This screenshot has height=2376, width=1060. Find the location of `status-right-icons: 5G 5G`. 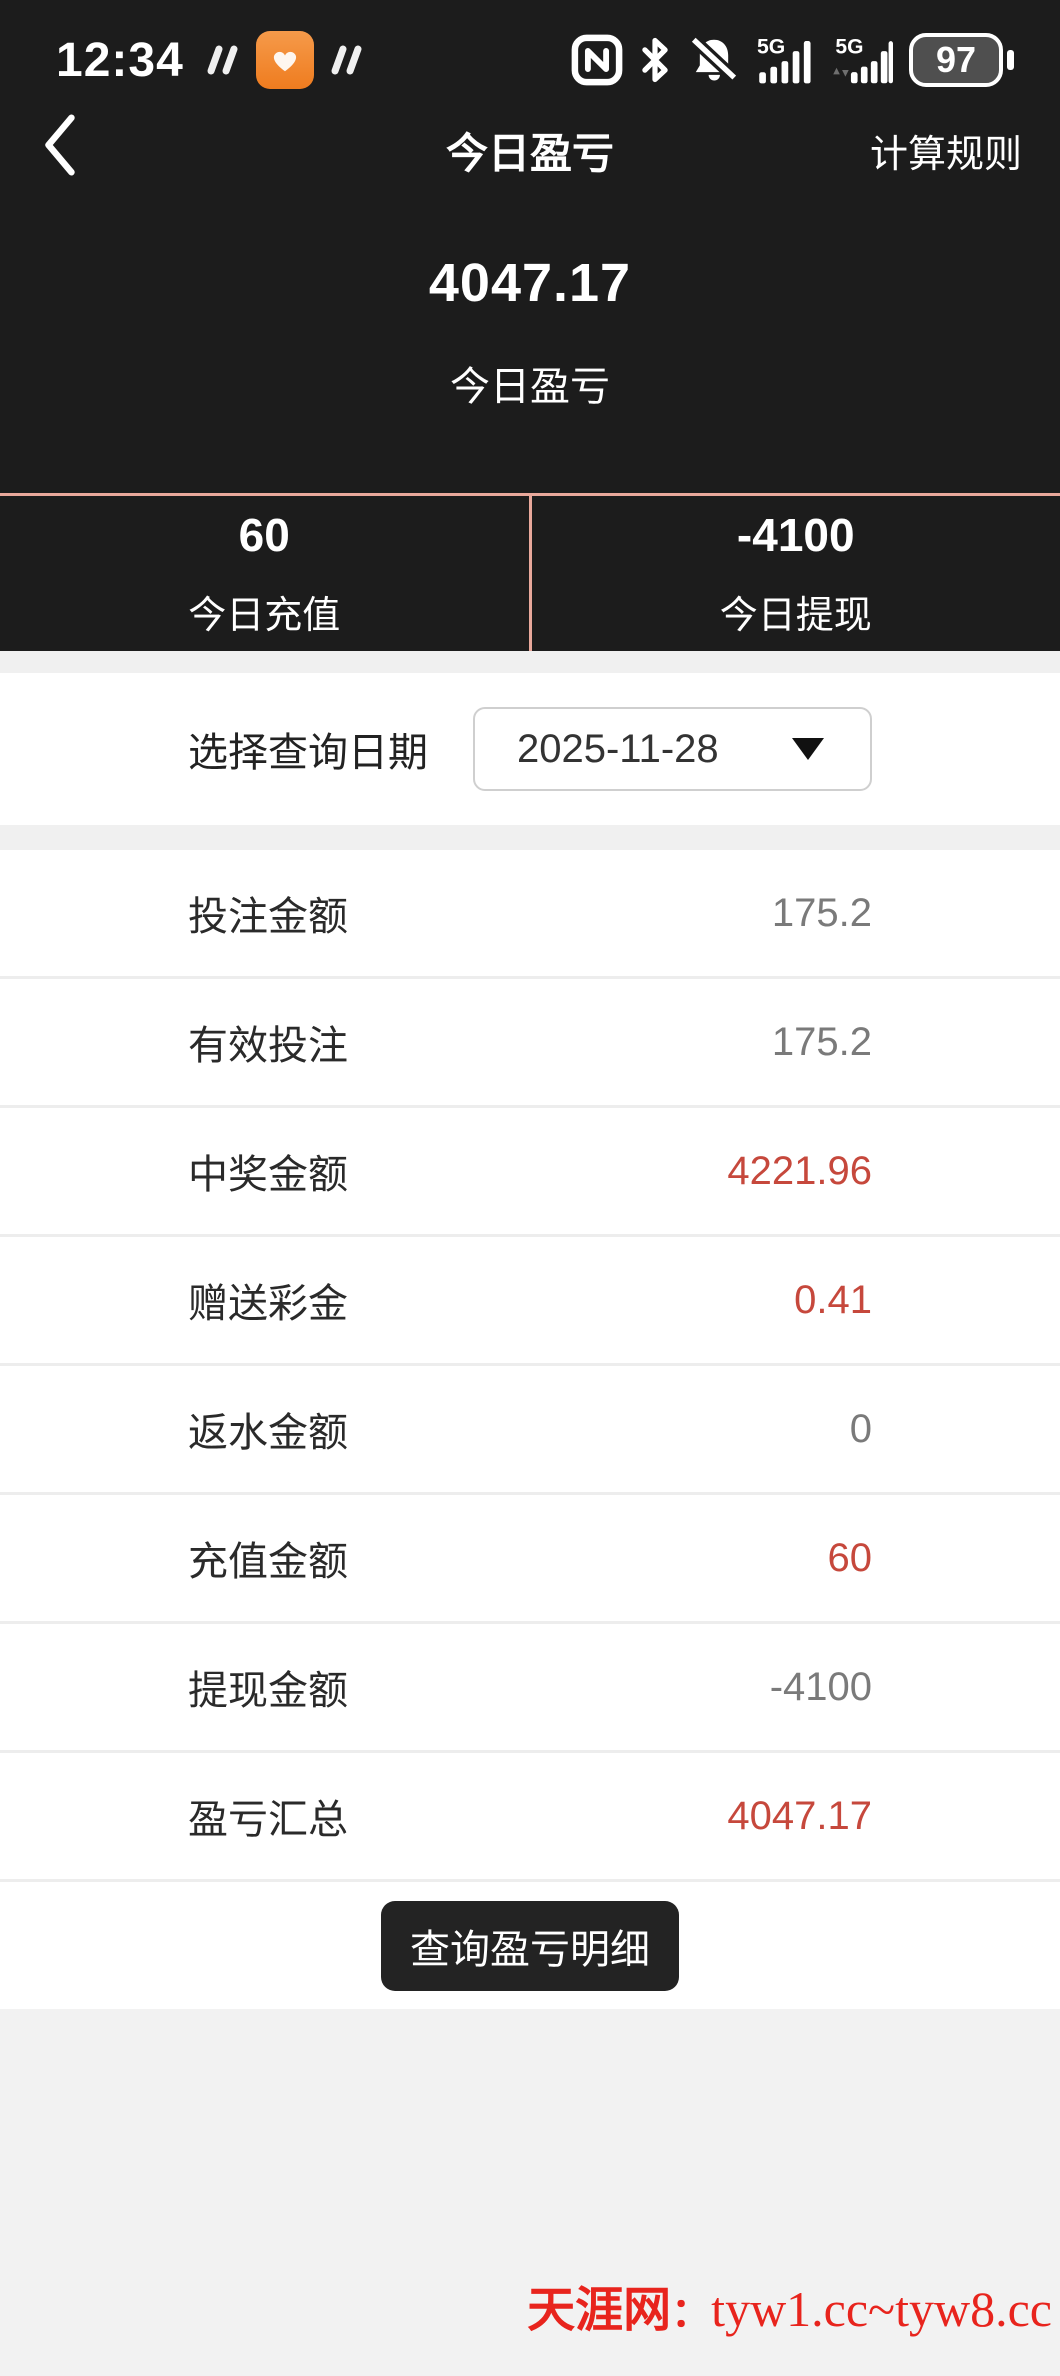

status-right-icons: 5G 5G is located at coordinates (792, 60).